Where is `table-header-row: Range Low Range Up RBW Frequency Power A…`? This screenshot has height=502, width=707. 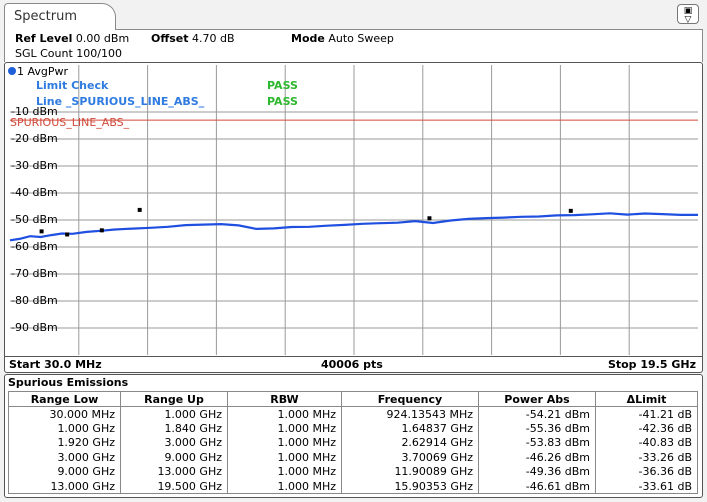 table-header-row: Range Low Range Up RBW Frequency Power A… is located at coordinates (353, 399).